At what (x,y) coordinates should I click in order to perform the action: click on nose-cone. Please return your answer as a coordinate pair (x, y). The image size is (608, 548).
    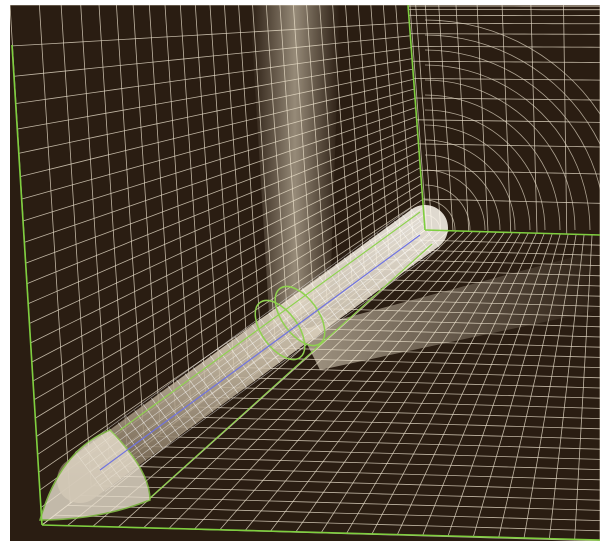
    Looking at the image, I should click on (95, 475).